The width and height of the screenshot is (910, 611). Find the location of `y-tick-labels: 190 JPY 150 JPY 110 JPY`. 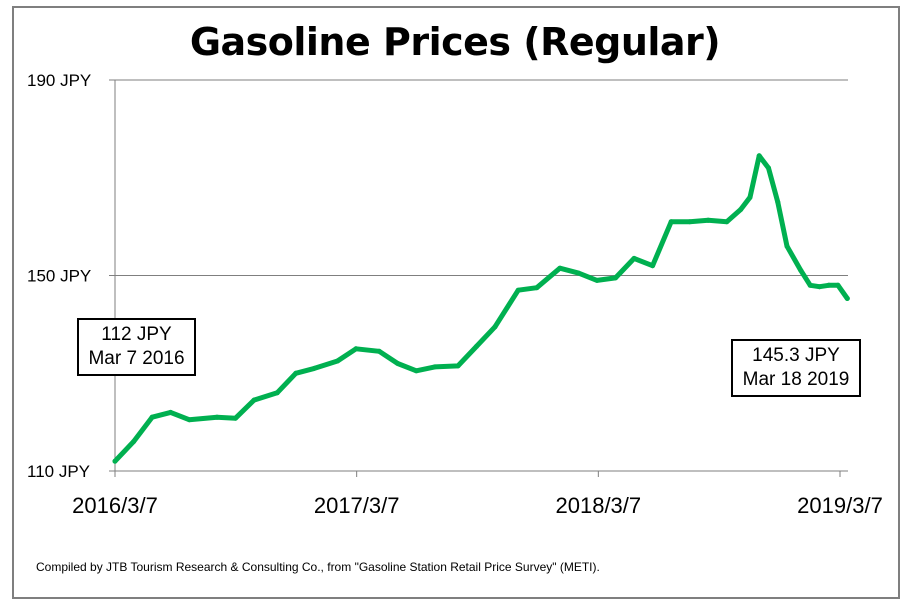

y-tick-labels: 190 JPY 150 JPY 110 JPY is located at coordinates (59, 276).